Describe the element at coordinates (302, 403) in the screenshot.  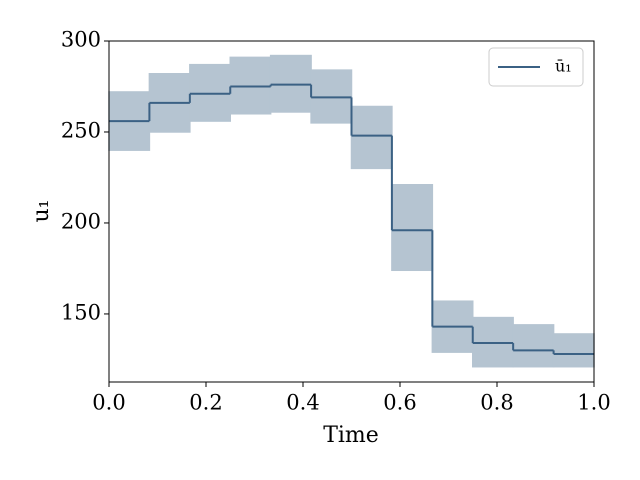
I see `x-tick-label: 0.4` at that location.